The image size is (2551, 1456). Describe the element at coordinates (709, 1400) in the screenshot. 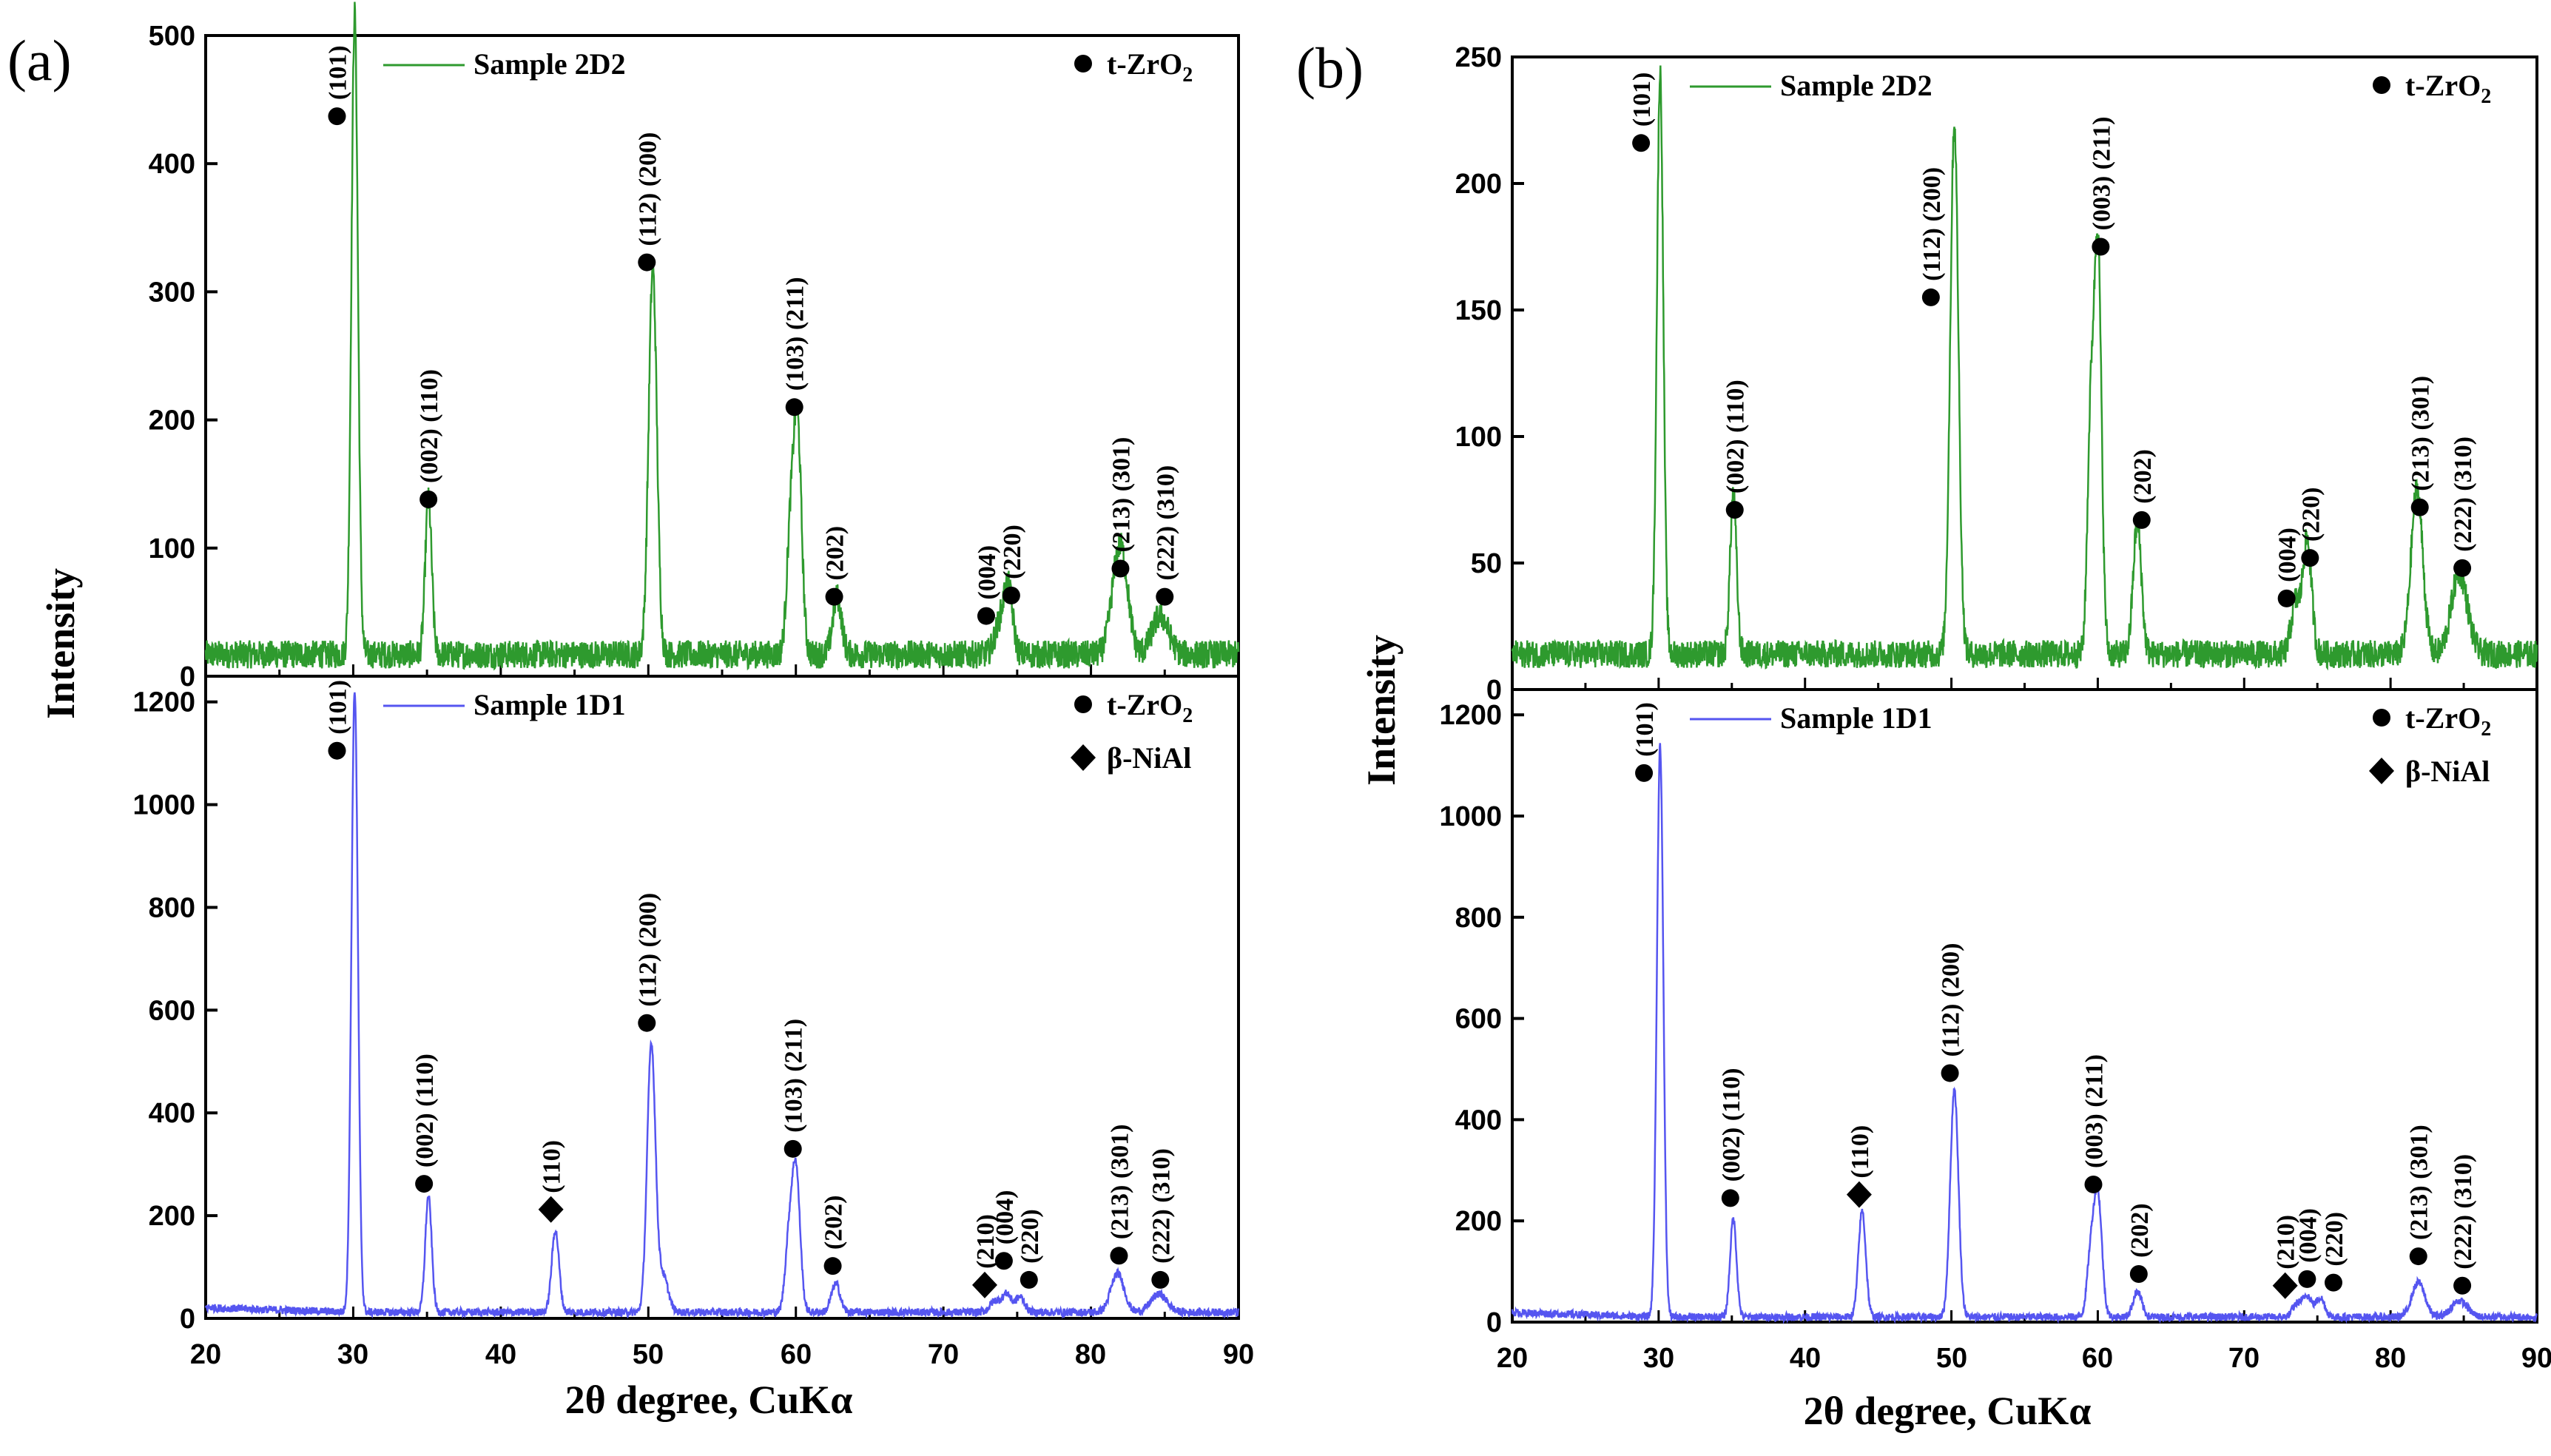

I see `panel-a-x-axis-title: 2θ degree, CuKα` at that location.